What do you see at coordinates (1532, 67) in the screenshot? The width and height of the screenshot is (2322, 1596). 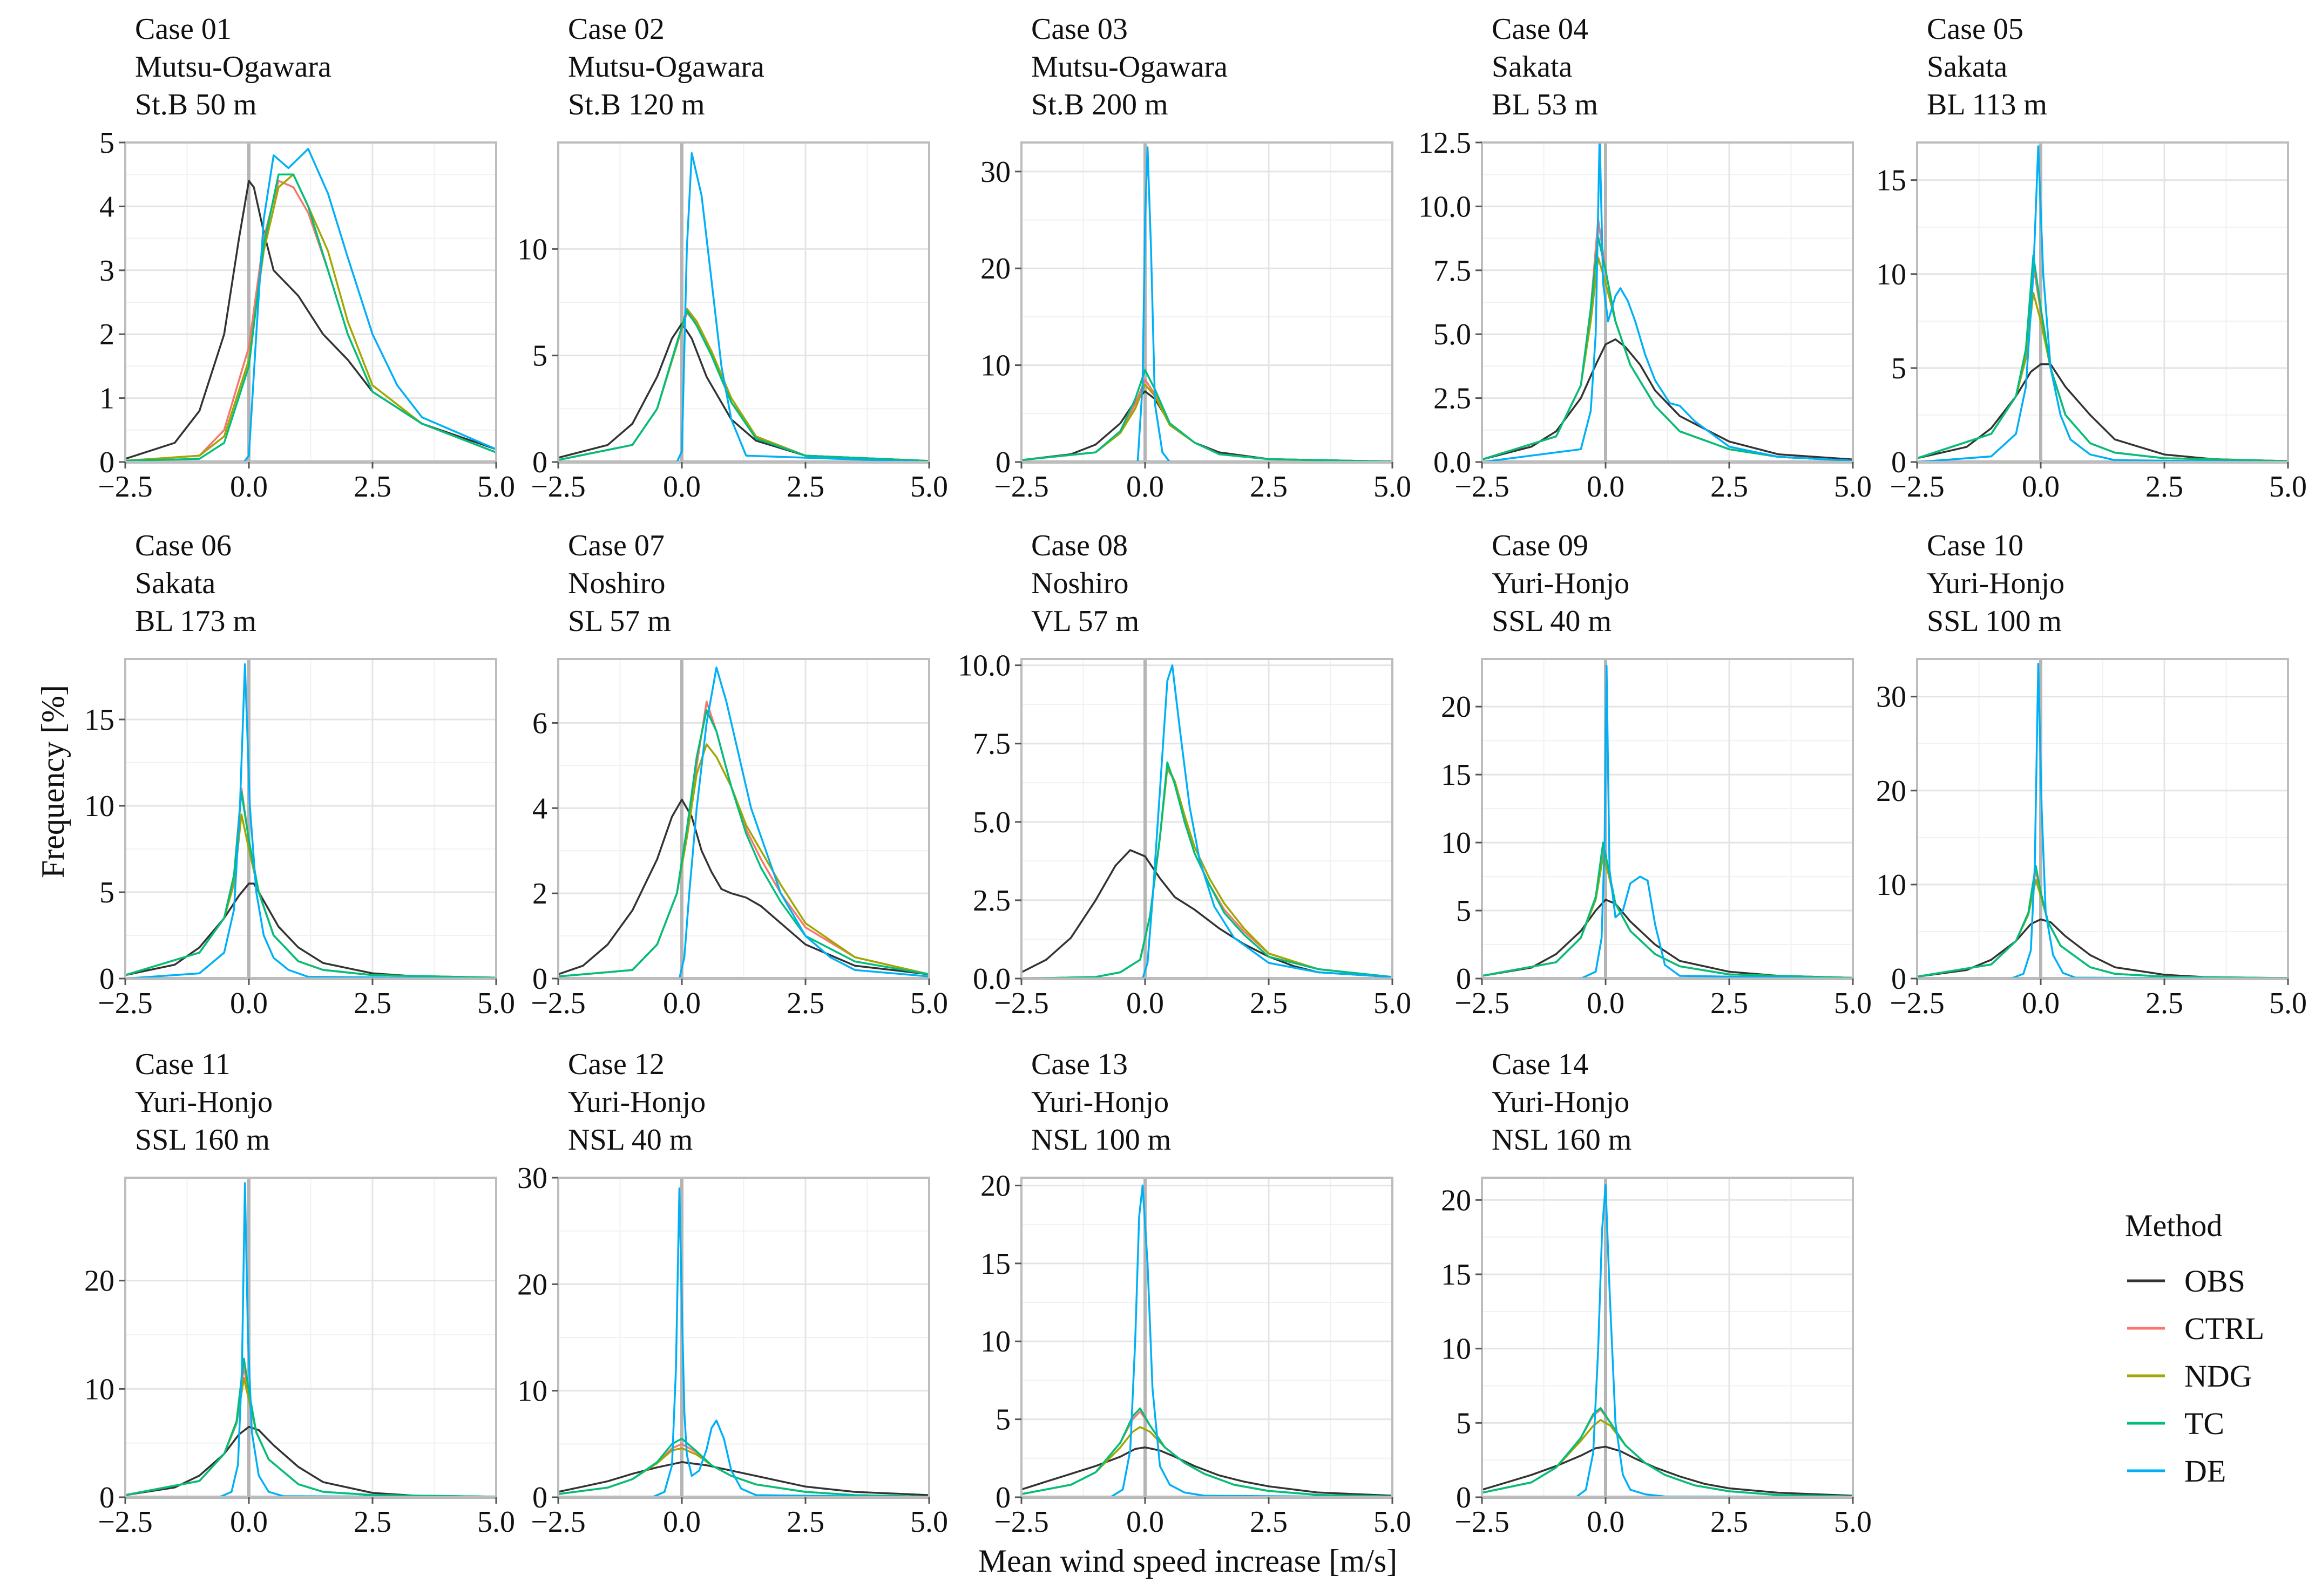 I see `panel-title-line: Sakata` at bounding box center [1532, 67].